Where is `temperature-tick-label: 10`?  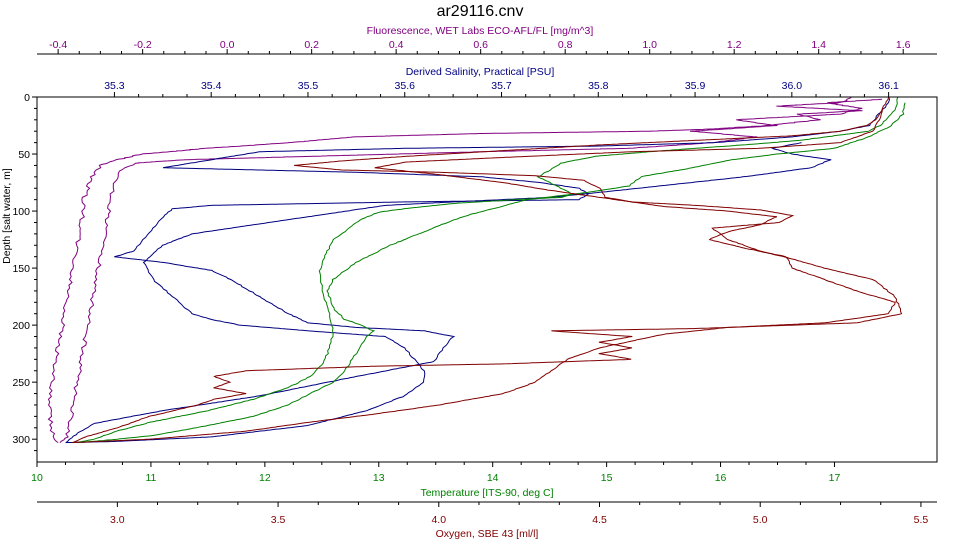
temperature-tick-label: 10 is located at coordinates (37, 478).